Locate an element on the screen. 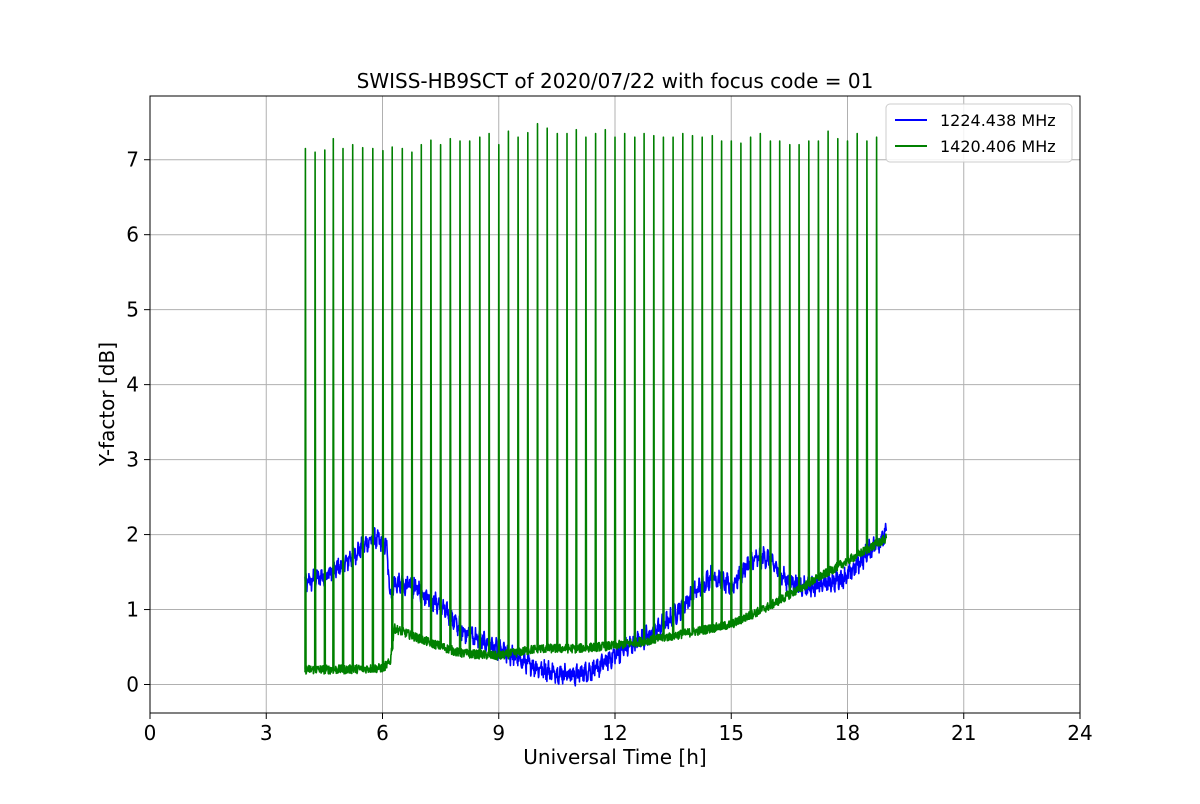  legend-box is located at coordinates (979, 133).